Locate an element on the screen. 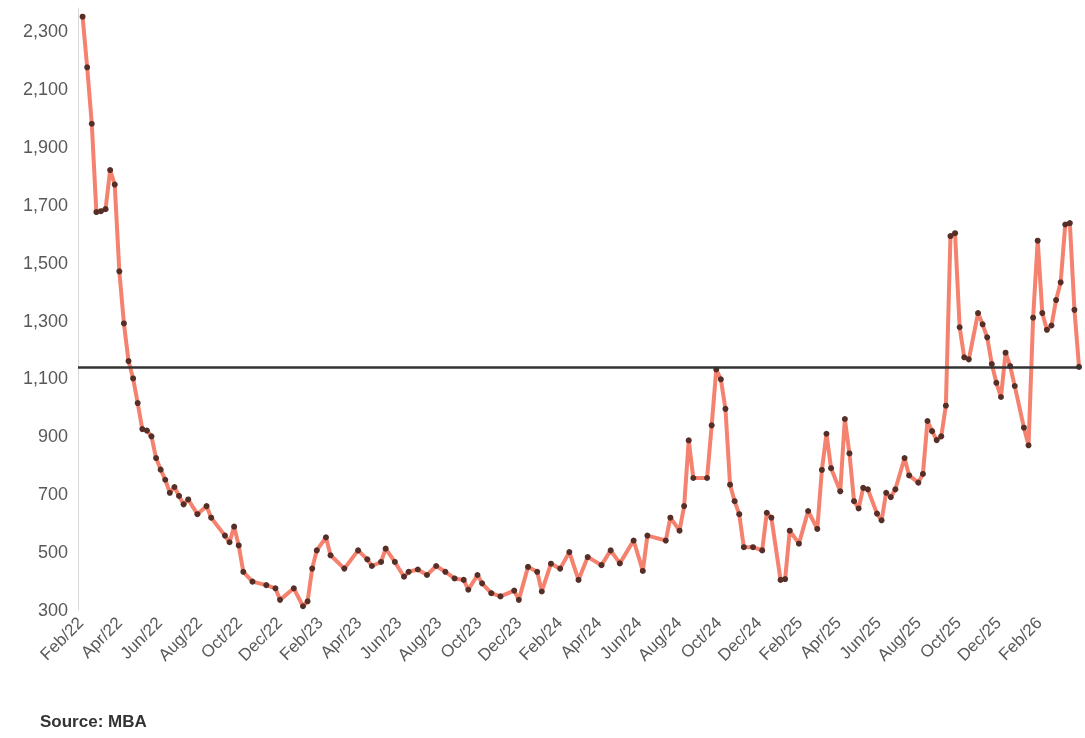  y-tick-label: 1,100 is located at coordinates (45, 378).